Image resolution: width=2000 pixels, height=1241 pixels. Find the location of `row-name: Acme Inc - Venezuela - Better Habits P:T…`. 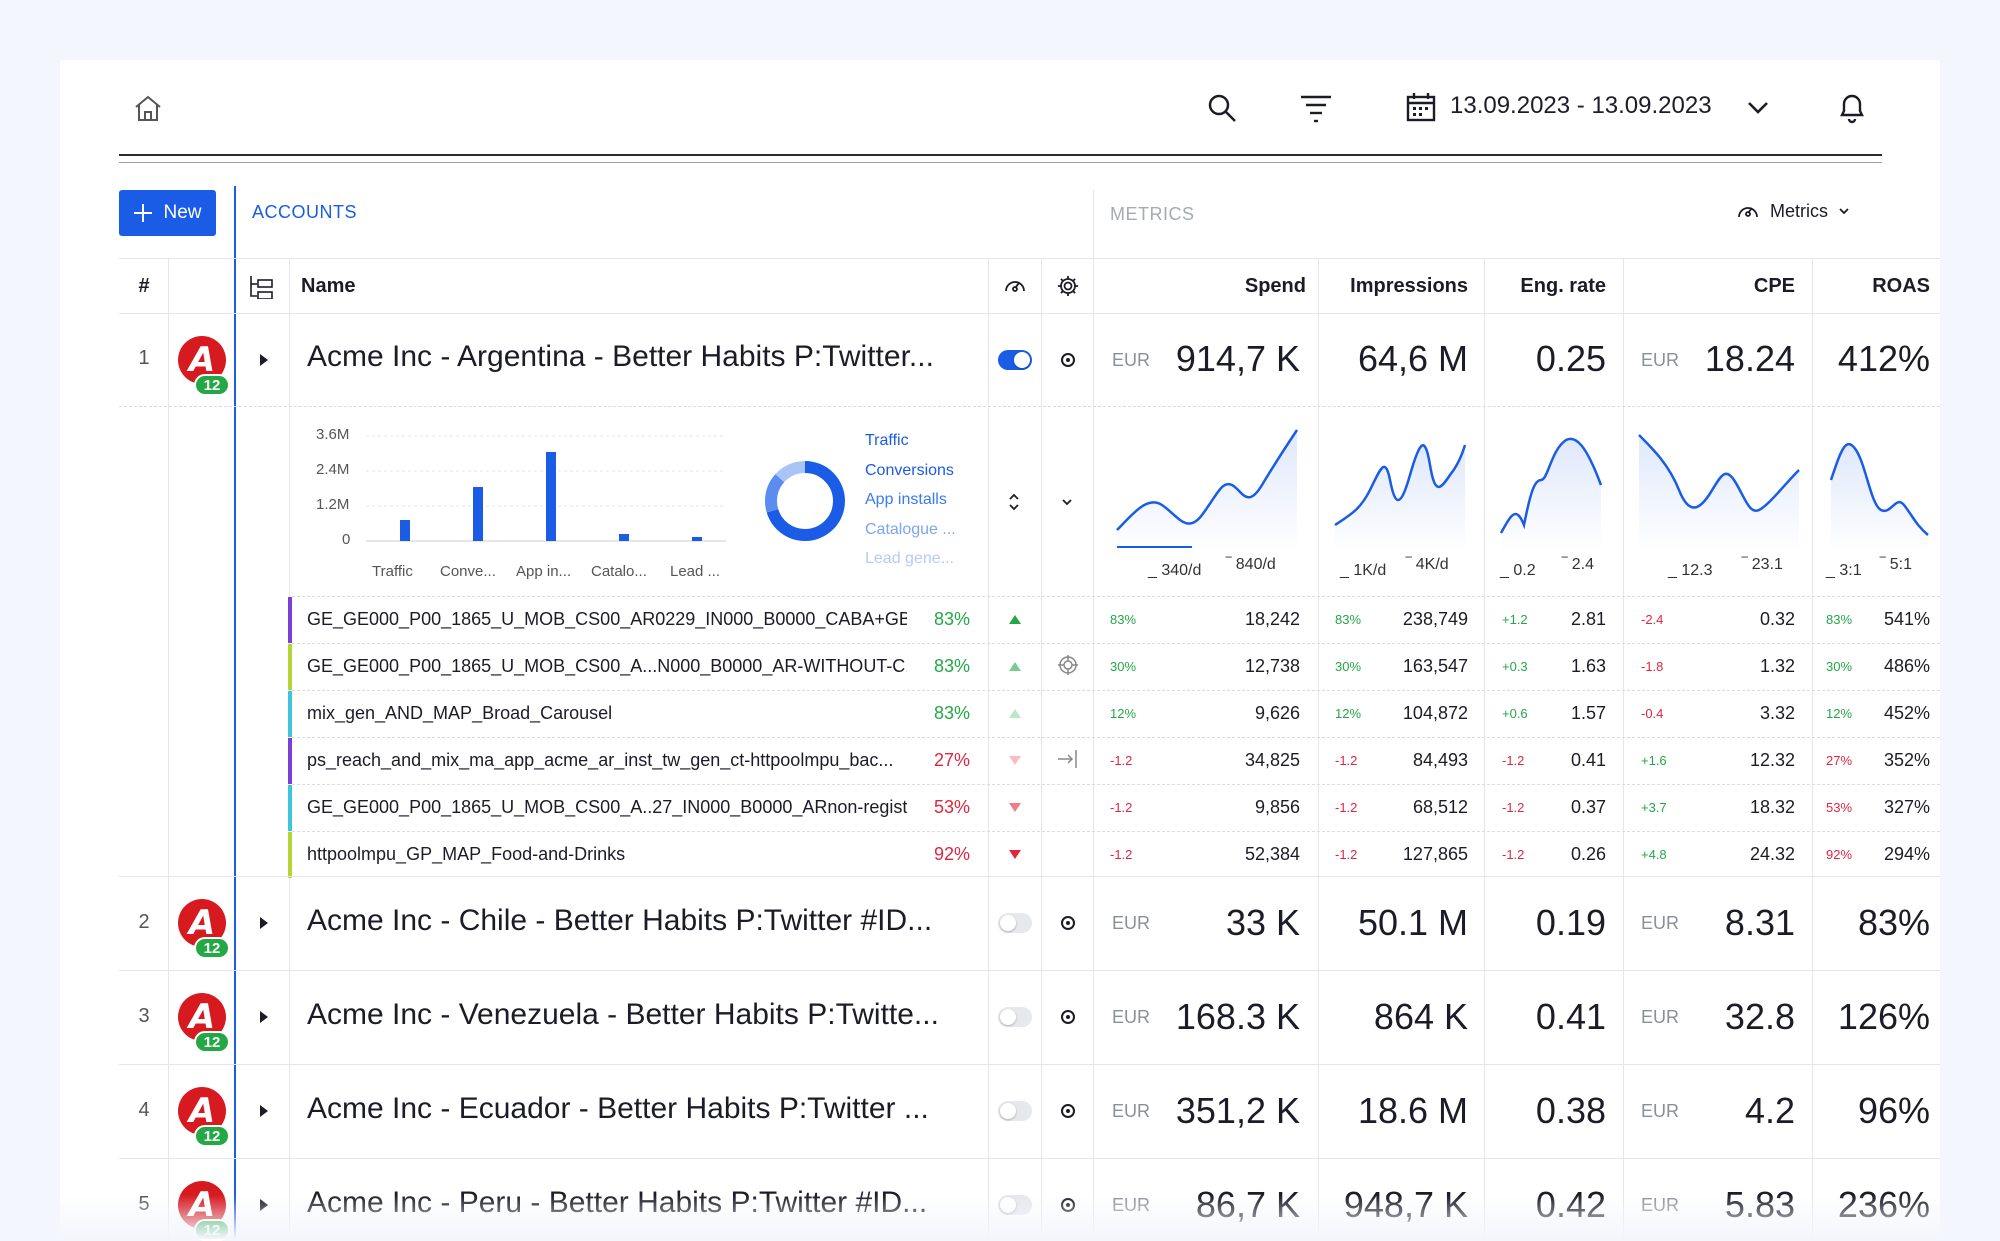

row-name: Acme Inc - Venezuela - Better Habits P:T… is located at coordinates (623, 1014).